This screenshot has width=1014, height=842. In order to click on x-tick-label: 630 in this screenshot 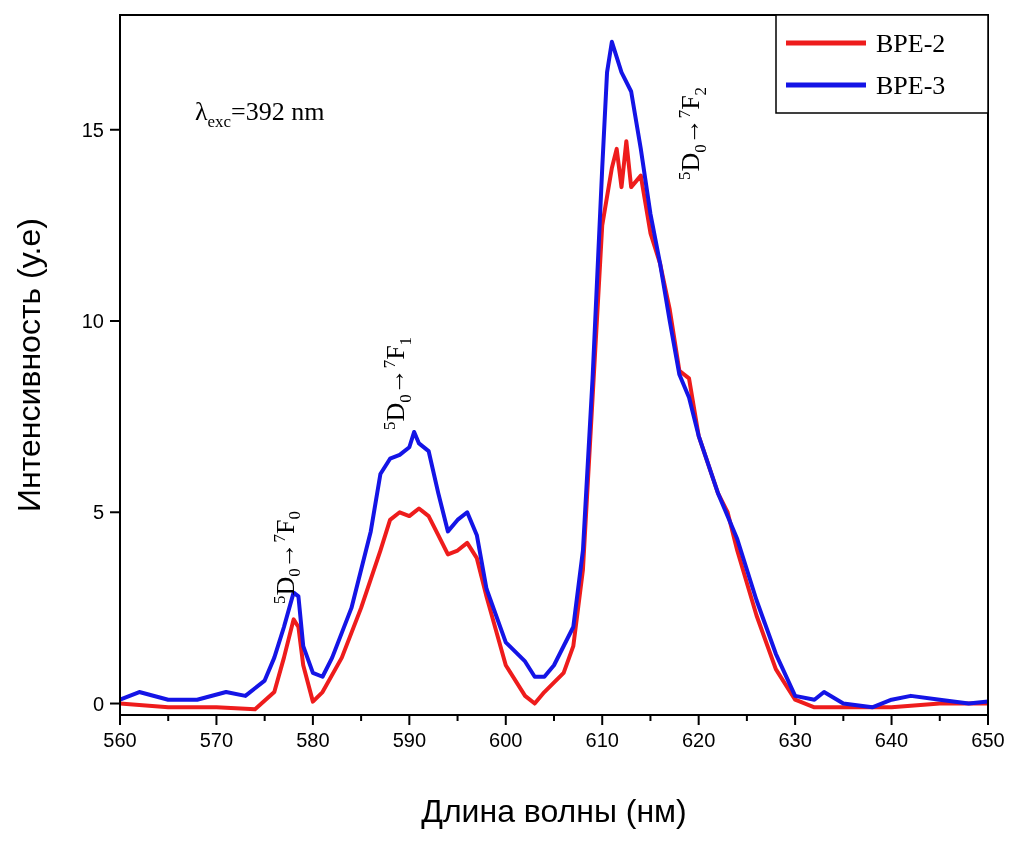, I will do `click(795, 740)`.